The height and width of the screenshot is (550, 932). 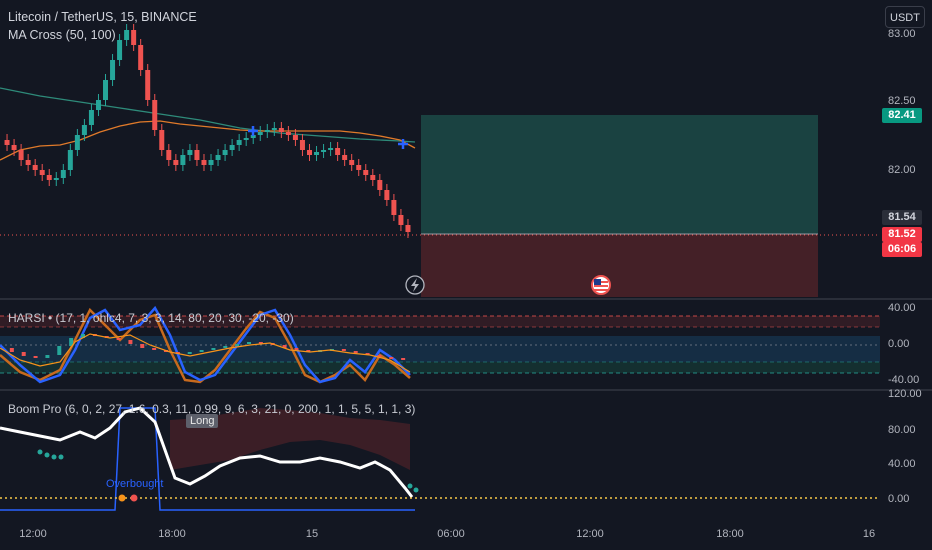 I want to click on time-tick: 16, so click(x=869, y=534).